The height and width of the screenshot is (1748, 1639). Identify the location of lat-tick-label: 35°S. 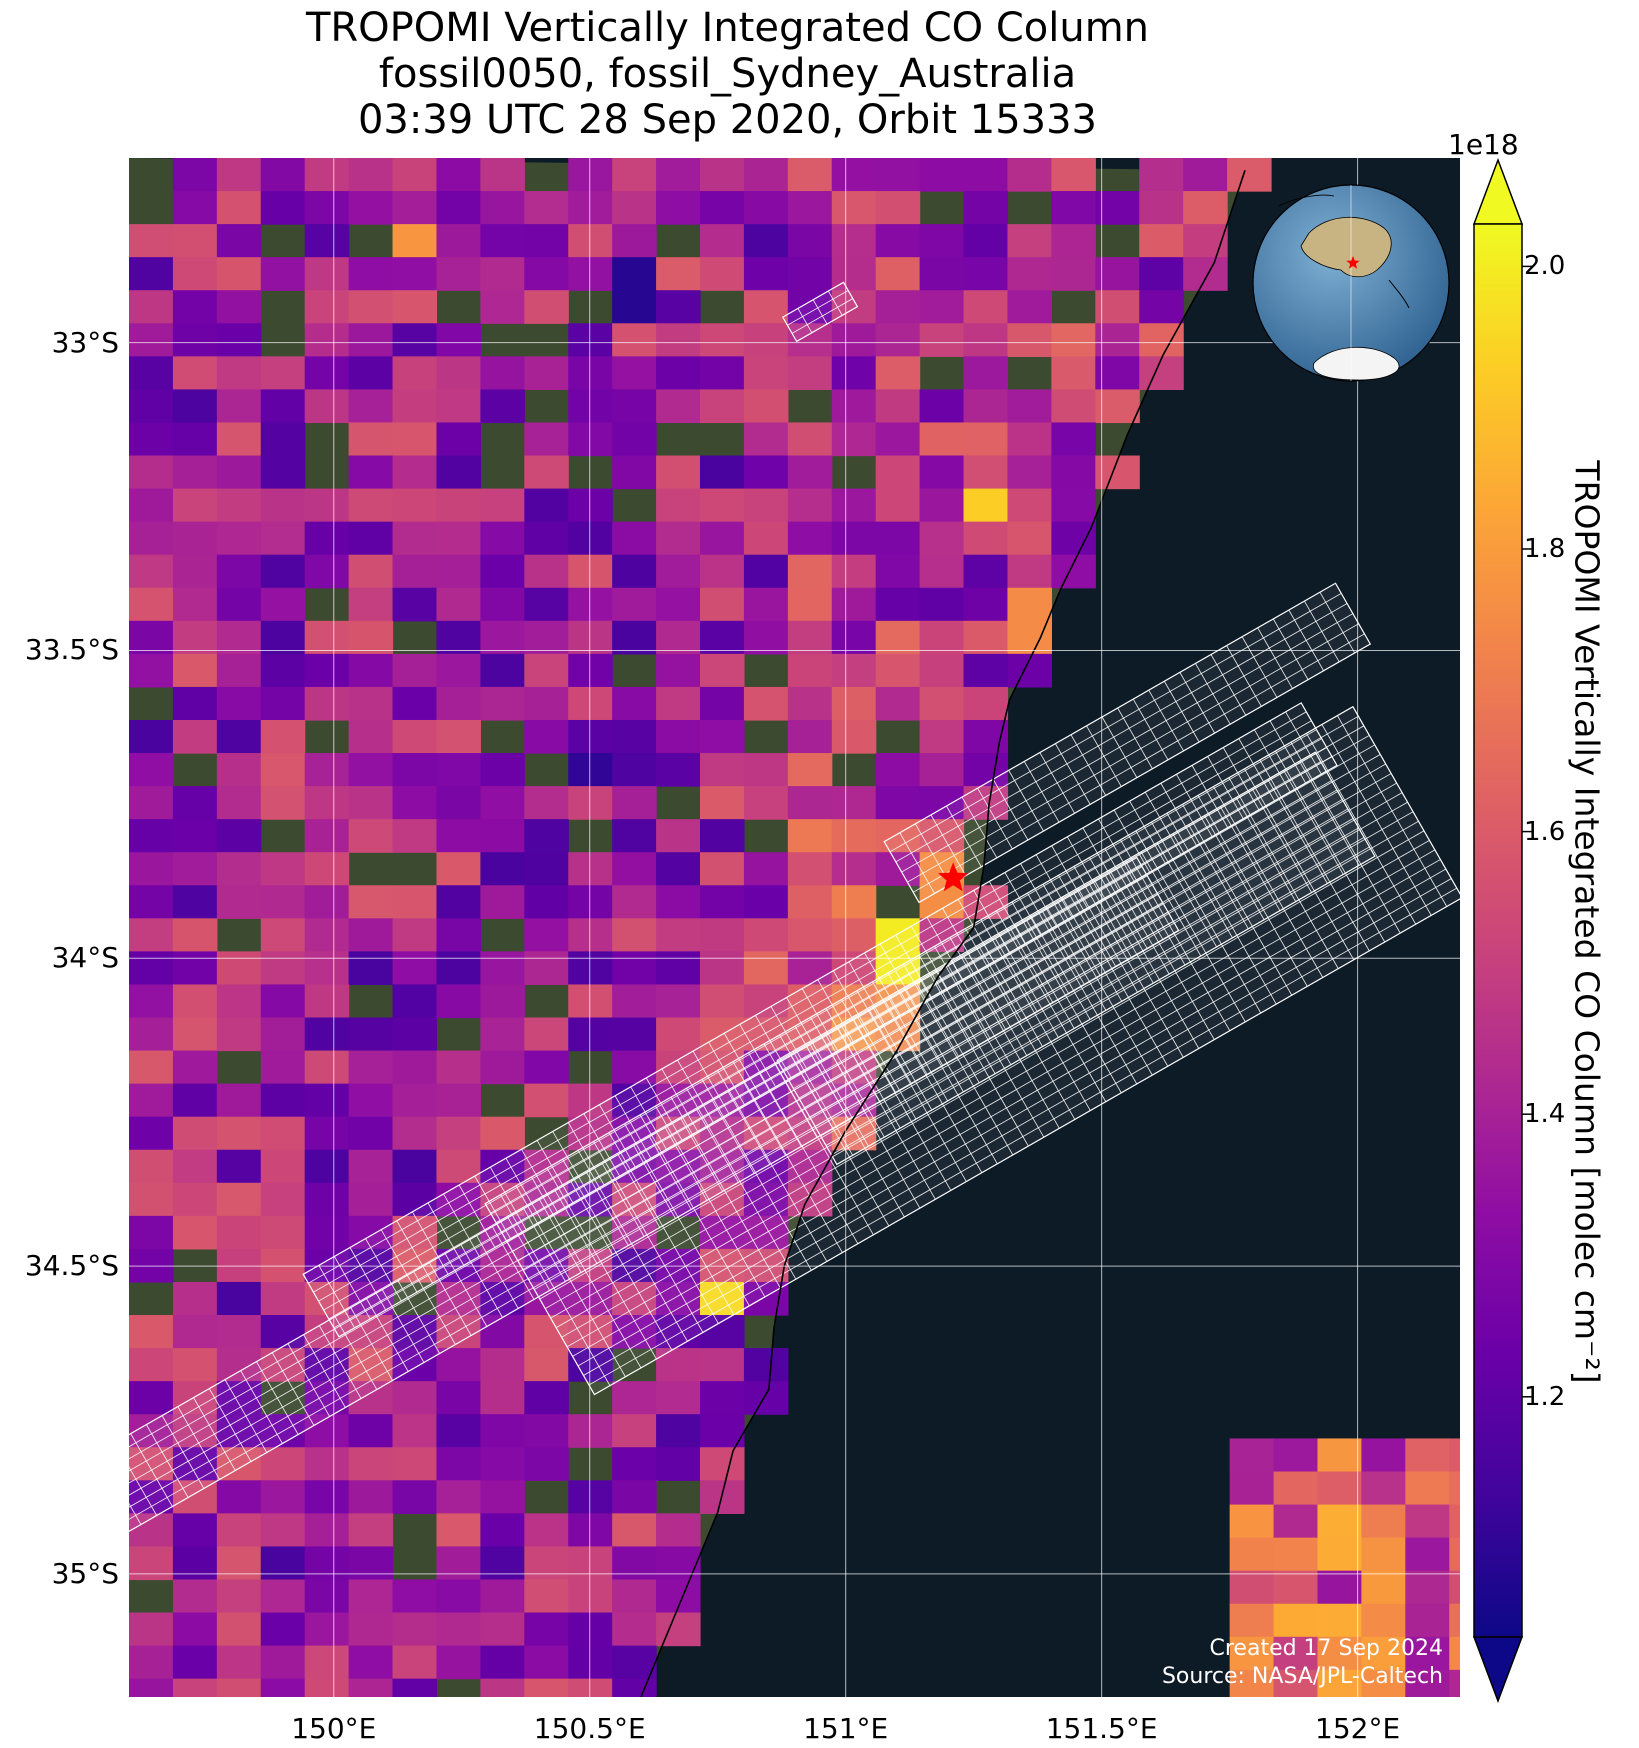
(85, 1573).